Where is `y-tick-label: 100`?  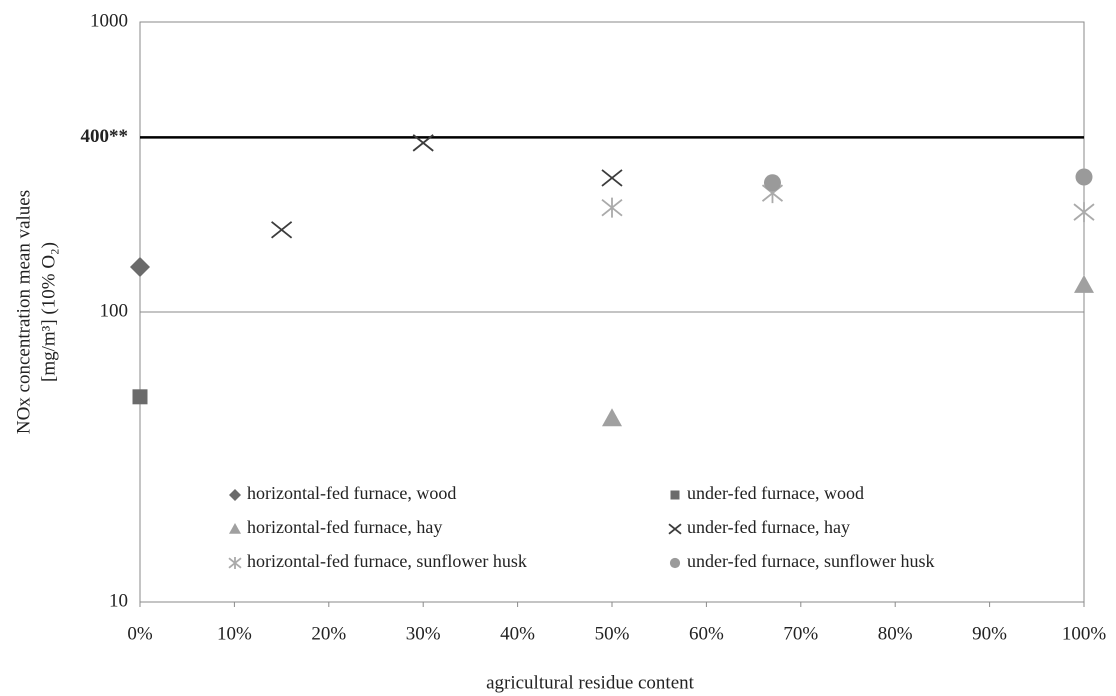 y-tick-label: 100 is located at coordinates (114, 310).